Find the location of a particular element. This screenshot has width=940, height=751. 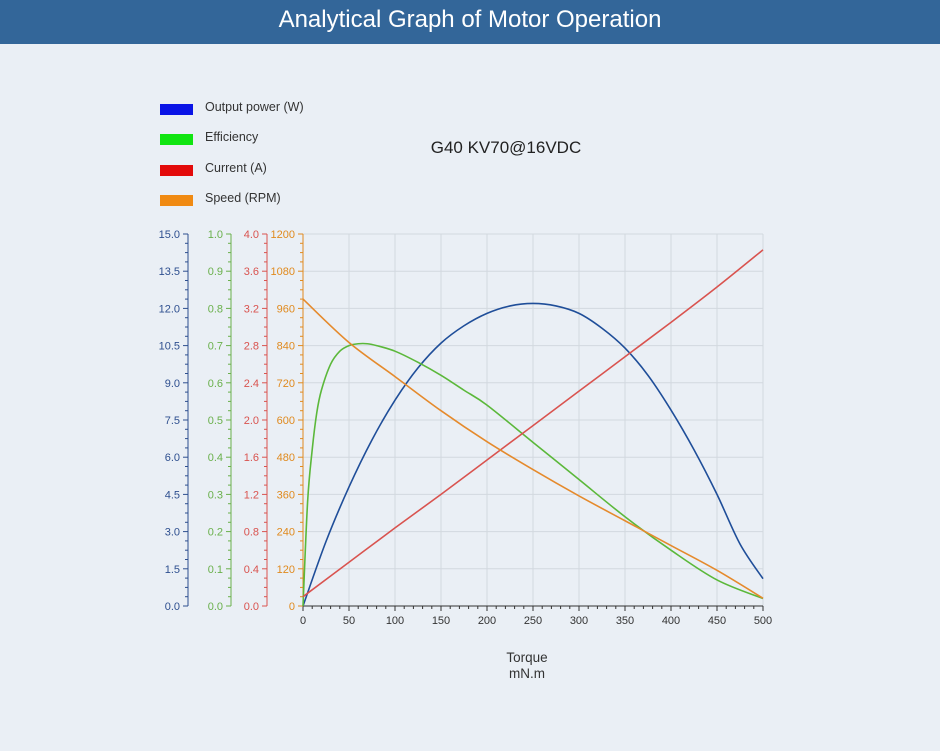

y-tick-label: 1.6 is located at coordinates (251, 458).